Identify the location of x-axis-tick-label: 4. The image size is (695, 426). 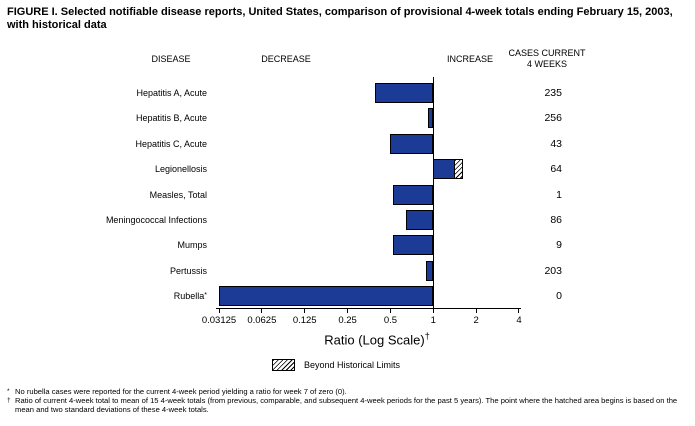
(519, 320).